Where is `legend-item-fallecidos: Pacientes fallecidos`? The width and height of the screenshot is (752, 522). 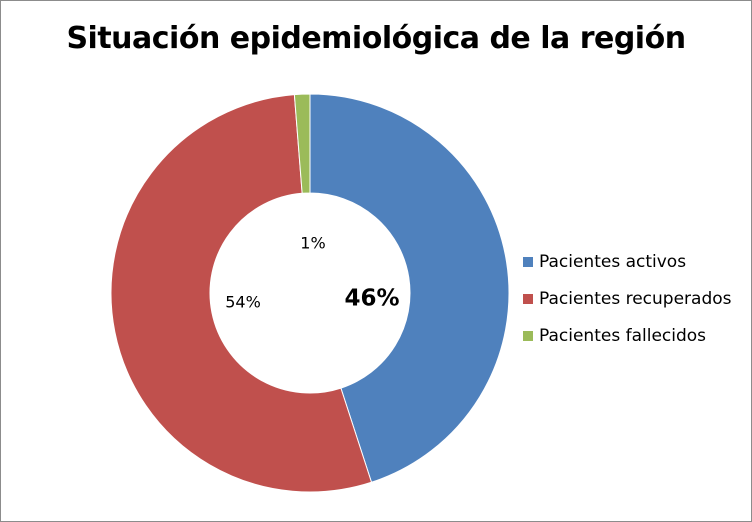 legend-item-fallecidos: Pacientes fallecidos is located at coordinates (627, 335).